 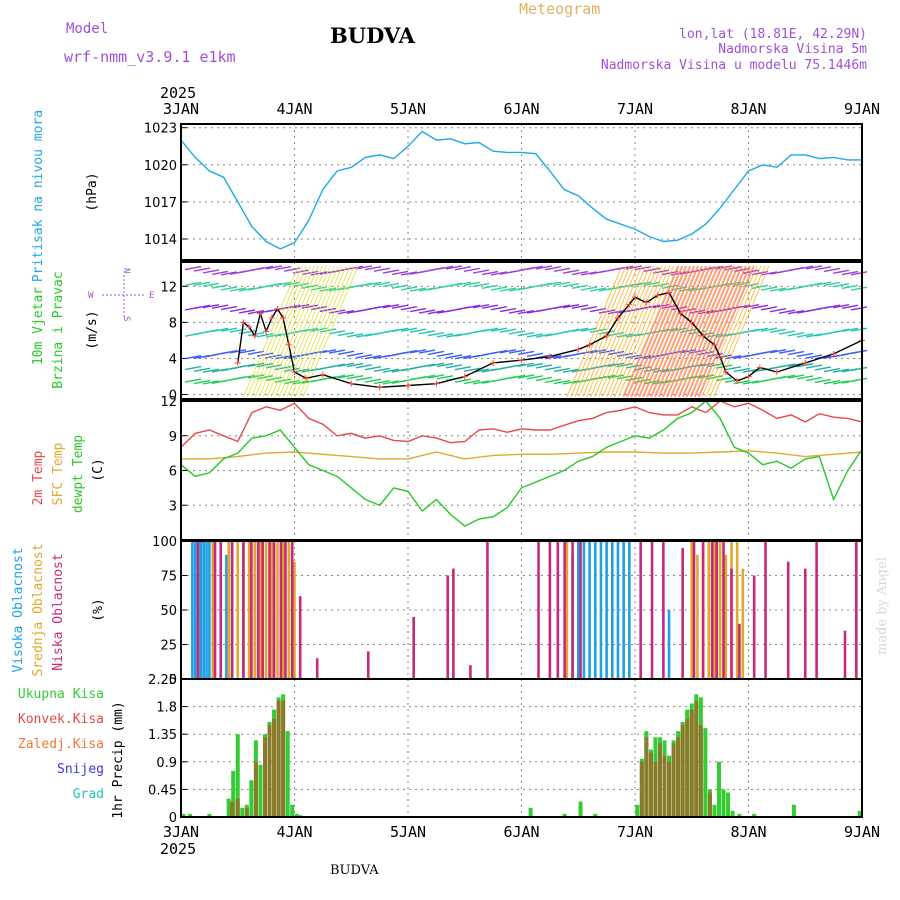 I want to click on panel-frame, so click(x=521, y=192).